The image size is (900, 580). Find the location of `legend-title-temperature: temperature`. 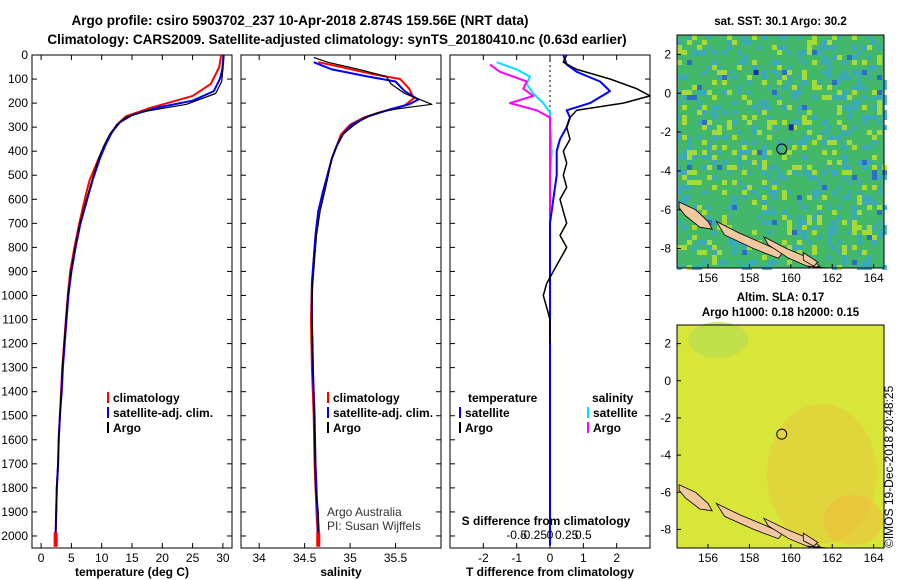

legend-title-temperature: temperature is located at coordinates (503, 398).